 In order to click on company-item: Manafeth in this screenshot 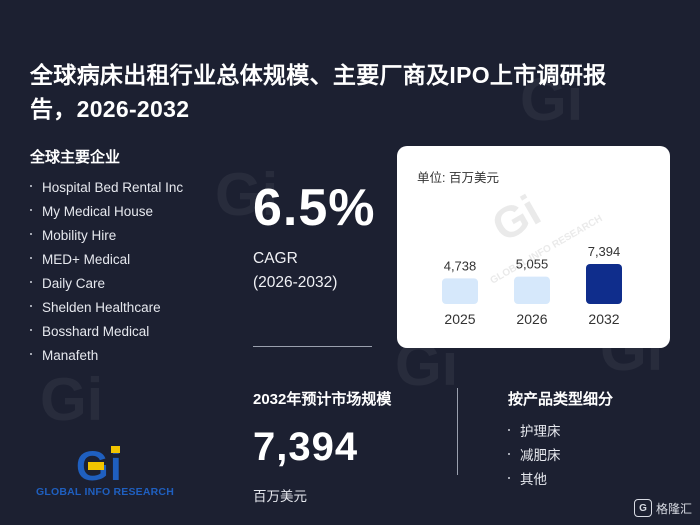, I will do `click(106, 358)`.